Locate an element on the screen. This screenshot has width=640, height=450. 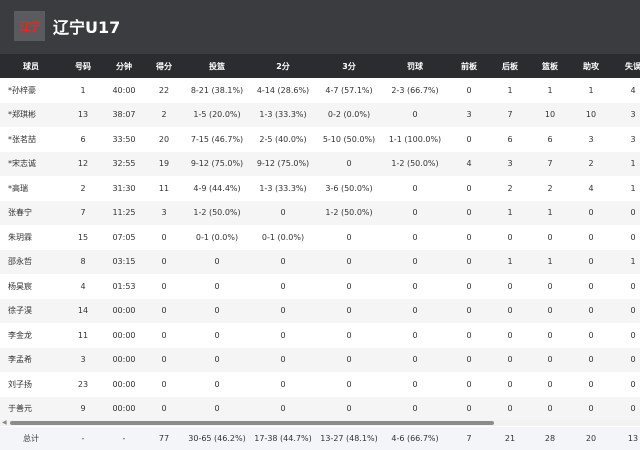
column-header-three-pt: 3分 is located at coordinates (349, 66).